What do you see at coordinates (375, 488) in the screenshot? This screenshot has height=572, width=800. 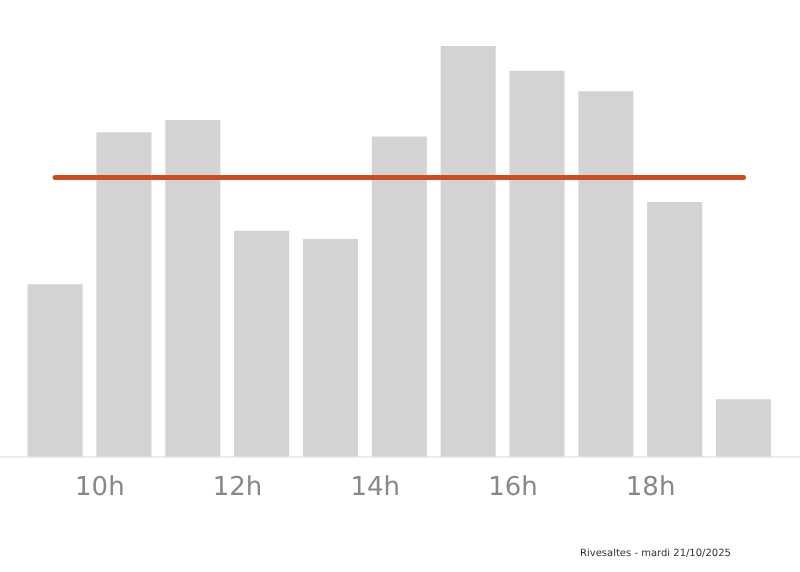 I see `x-tick-label: 14h` at bounding box center [375, 488].